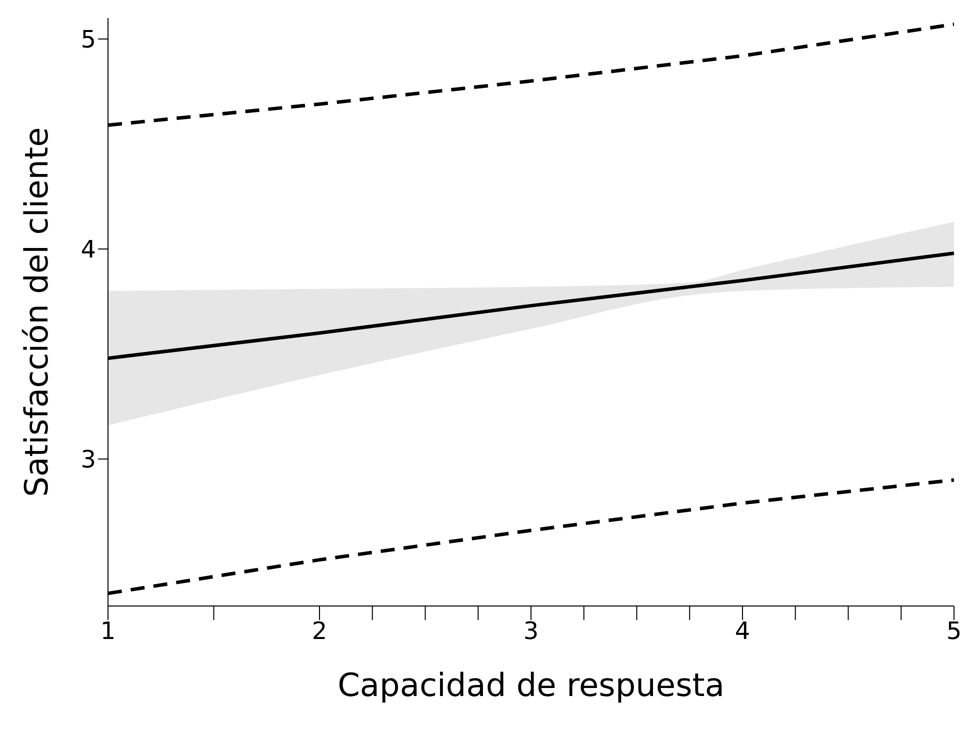 The width and height of the screenshot is (979, 736). Describe the element at coordinates (88, 250) in the screenshot. I see `y-tick-label: 4` at that location.